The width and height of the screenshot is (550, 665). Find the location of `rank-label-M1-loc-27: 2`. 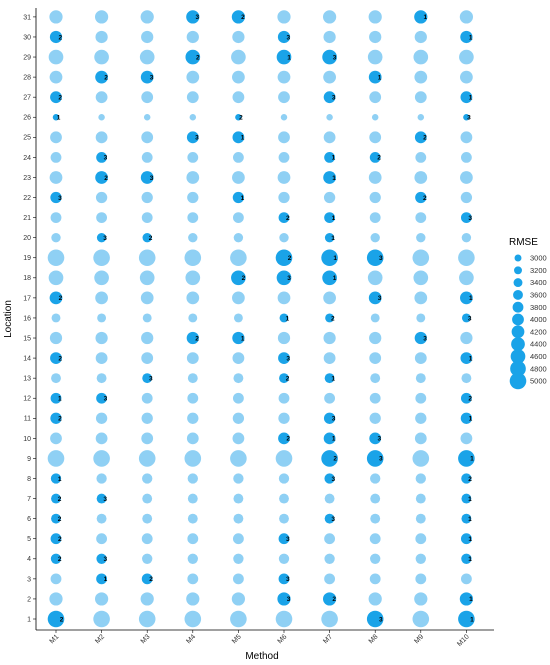

rank-label-M1-loc-27: 2 is located at coordinates (60, 97).